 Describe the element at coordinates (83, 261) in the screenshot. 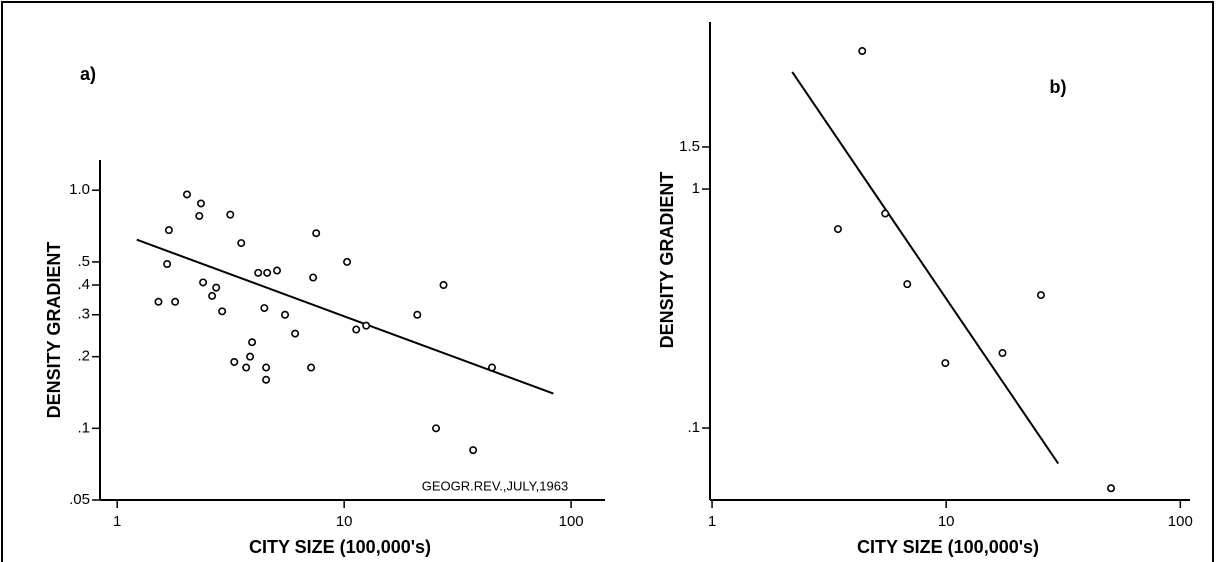

I see `y-tick-label: .5` at that location.